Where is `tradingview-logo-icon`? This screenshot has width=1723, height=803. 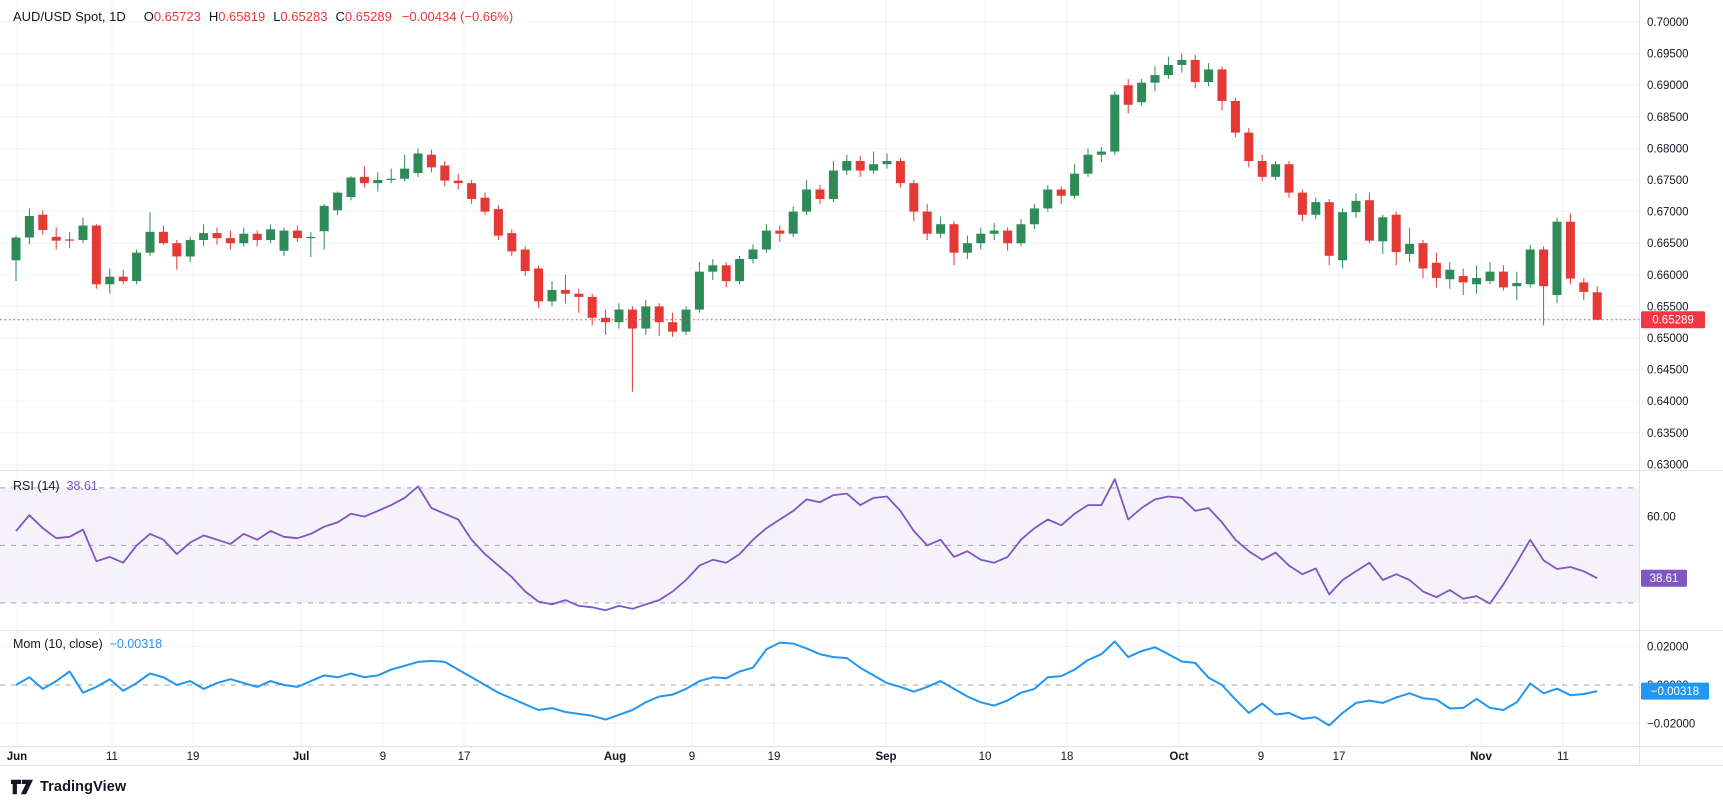 tradingview-logo-icon is located at coordinates (22, 787).